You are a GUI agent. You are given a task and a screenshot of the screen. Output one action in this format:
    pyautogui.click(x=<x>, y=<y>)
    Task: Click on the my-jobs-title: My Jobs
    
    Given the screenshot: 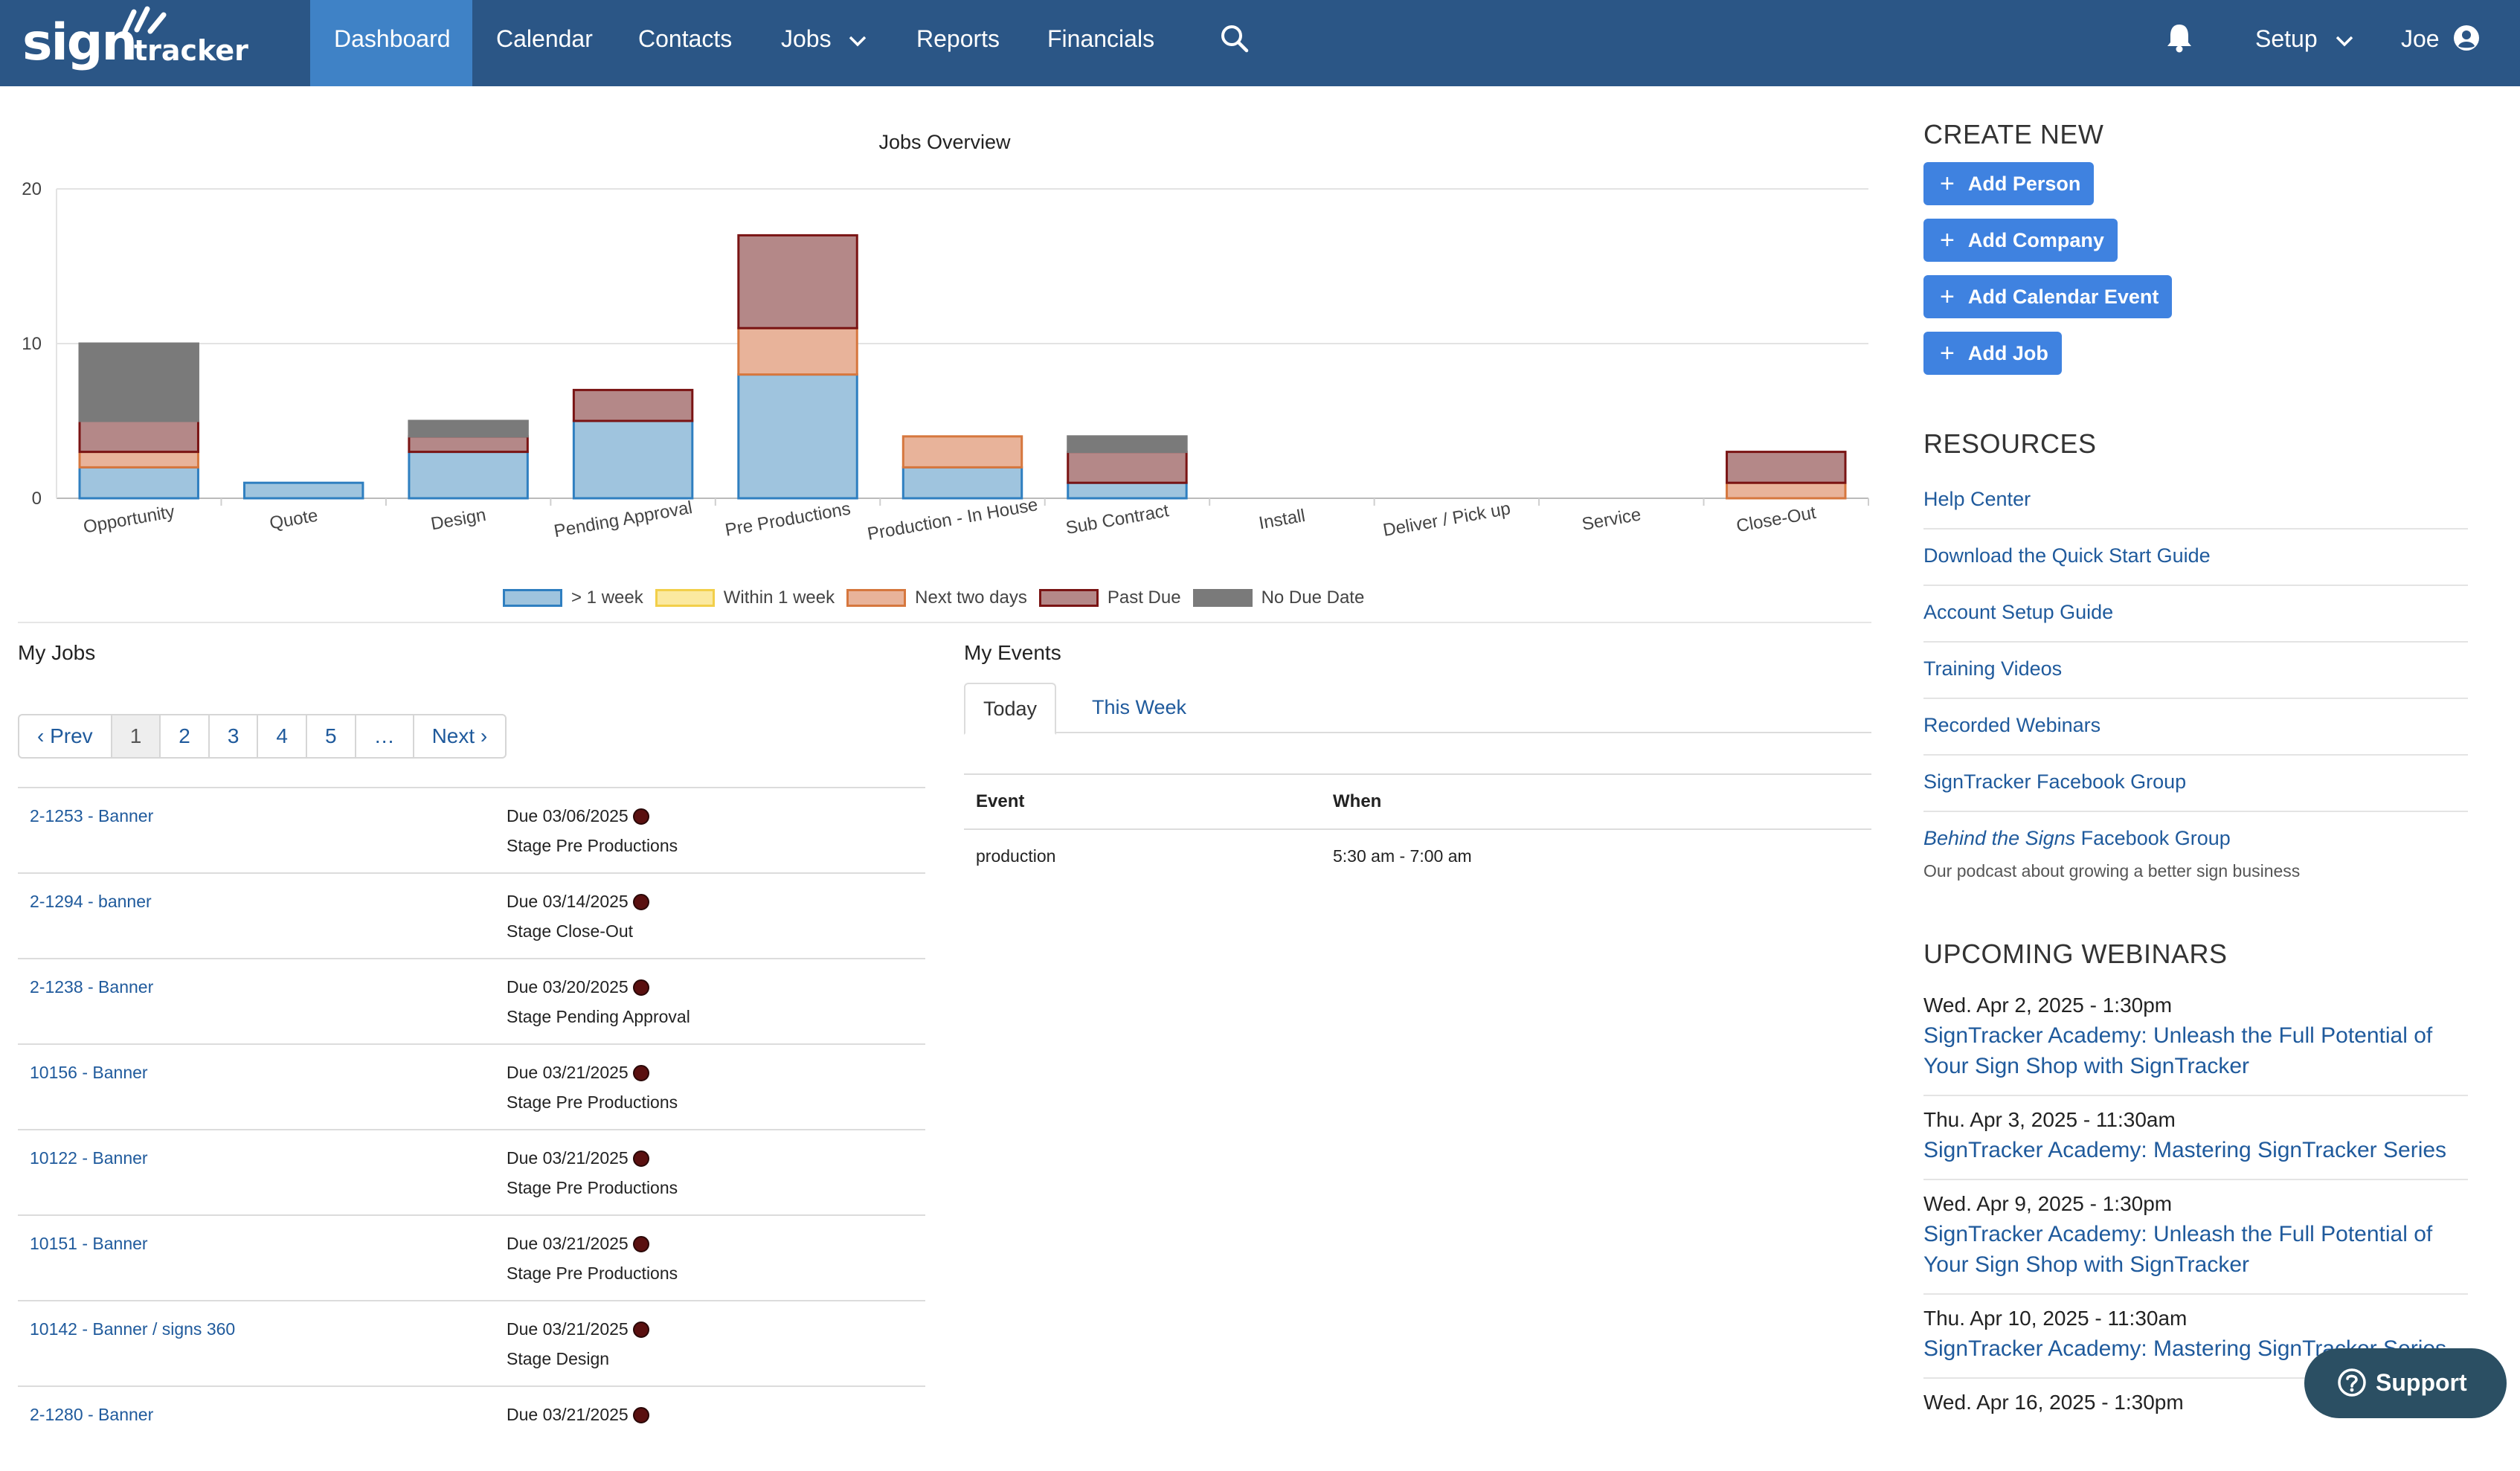 What is the action you would take?
    pyautogui.click(x=57, y=653)
    